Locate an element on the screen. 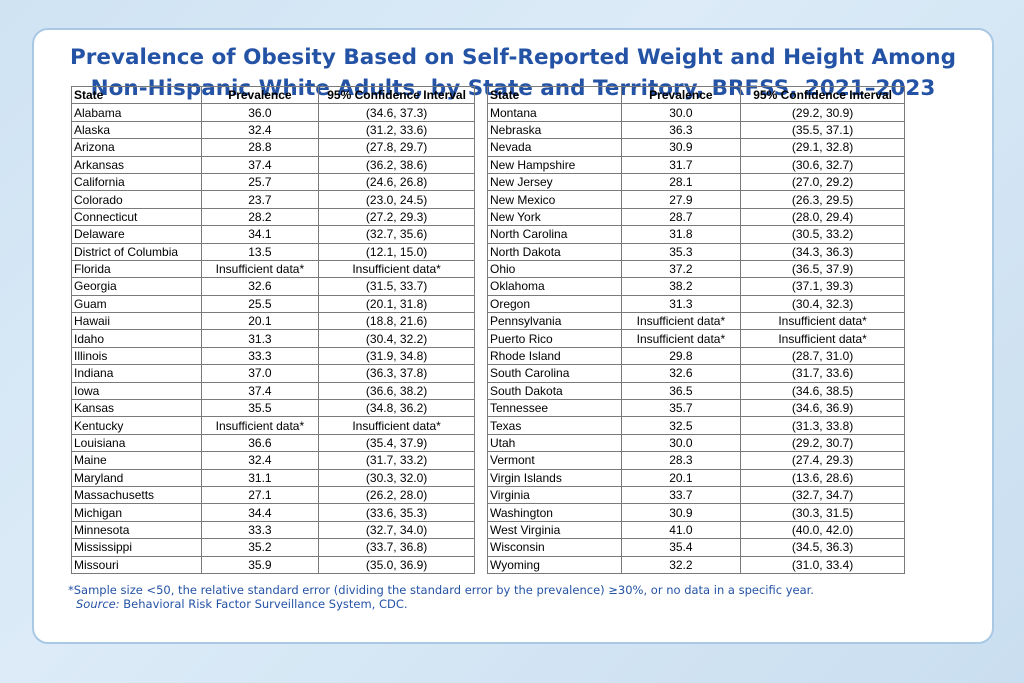 Image resolution: width=1024 pixels, height=683 pixels. prevalence-cell: 34.4 is located at coordinates (260, 512).